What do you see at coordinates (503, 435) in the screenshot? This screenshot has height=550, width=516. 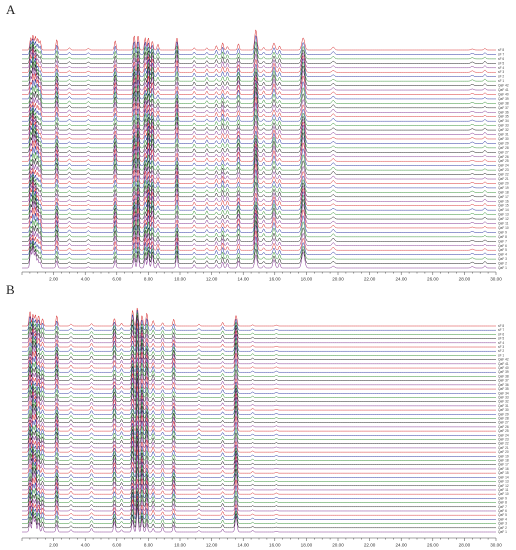 I see `trace-label-b-27: QaF 24` at bounding box center [503, 435].